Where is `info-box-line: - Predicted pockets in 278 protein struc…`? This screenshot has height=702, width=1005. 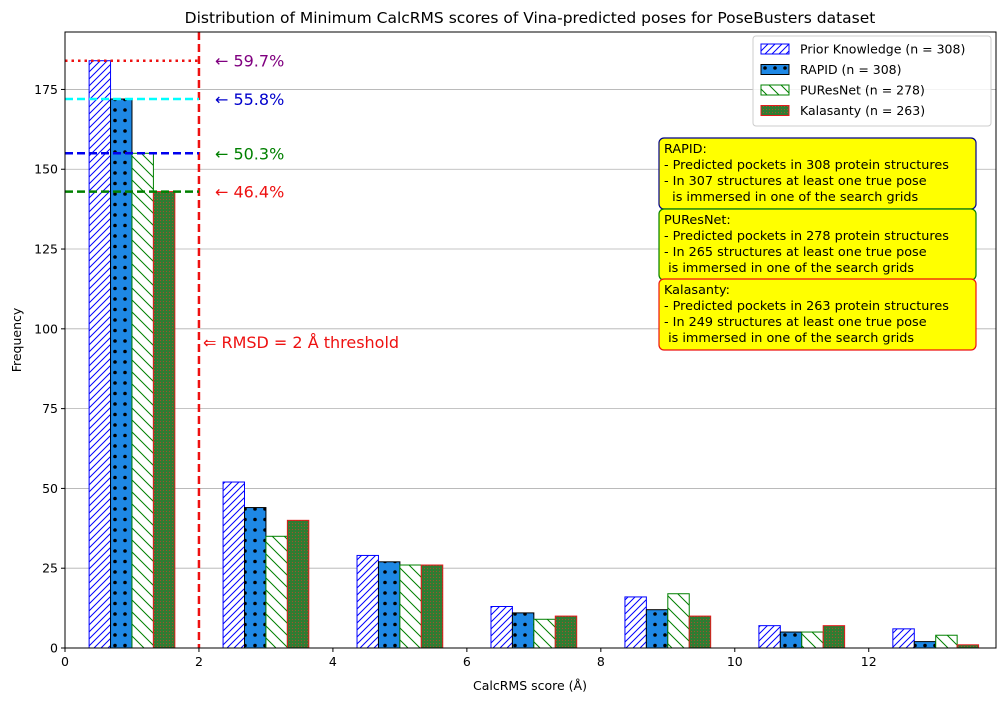
info-box-line: - Predicted pockets in 278 protein struc… is located at coordinates (806, 236).